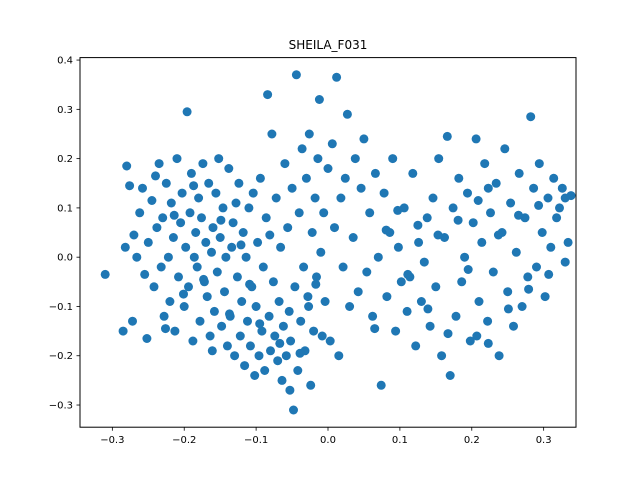  I want to click on y-tick-label: 0.2, so click(65, 159).